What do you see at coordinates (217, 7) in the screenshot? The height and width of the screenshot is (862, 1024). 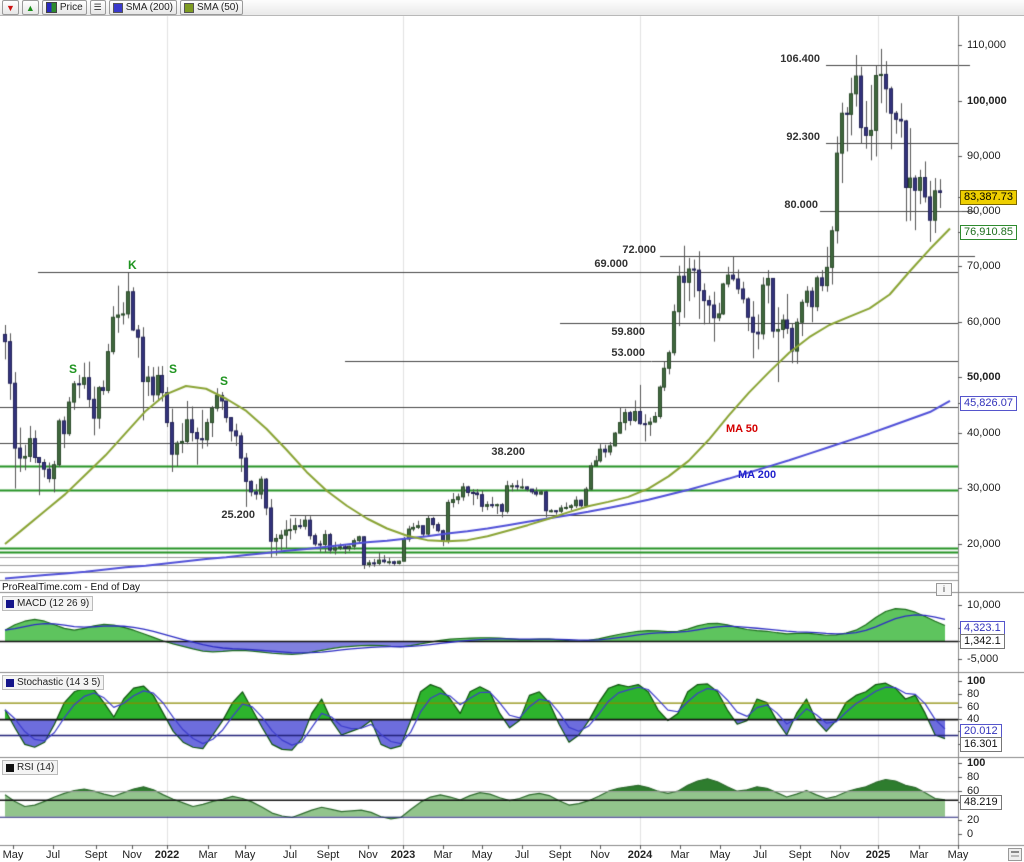 I see `sma50-legend-label: SMA (50)` at bounding box center [217, 7].